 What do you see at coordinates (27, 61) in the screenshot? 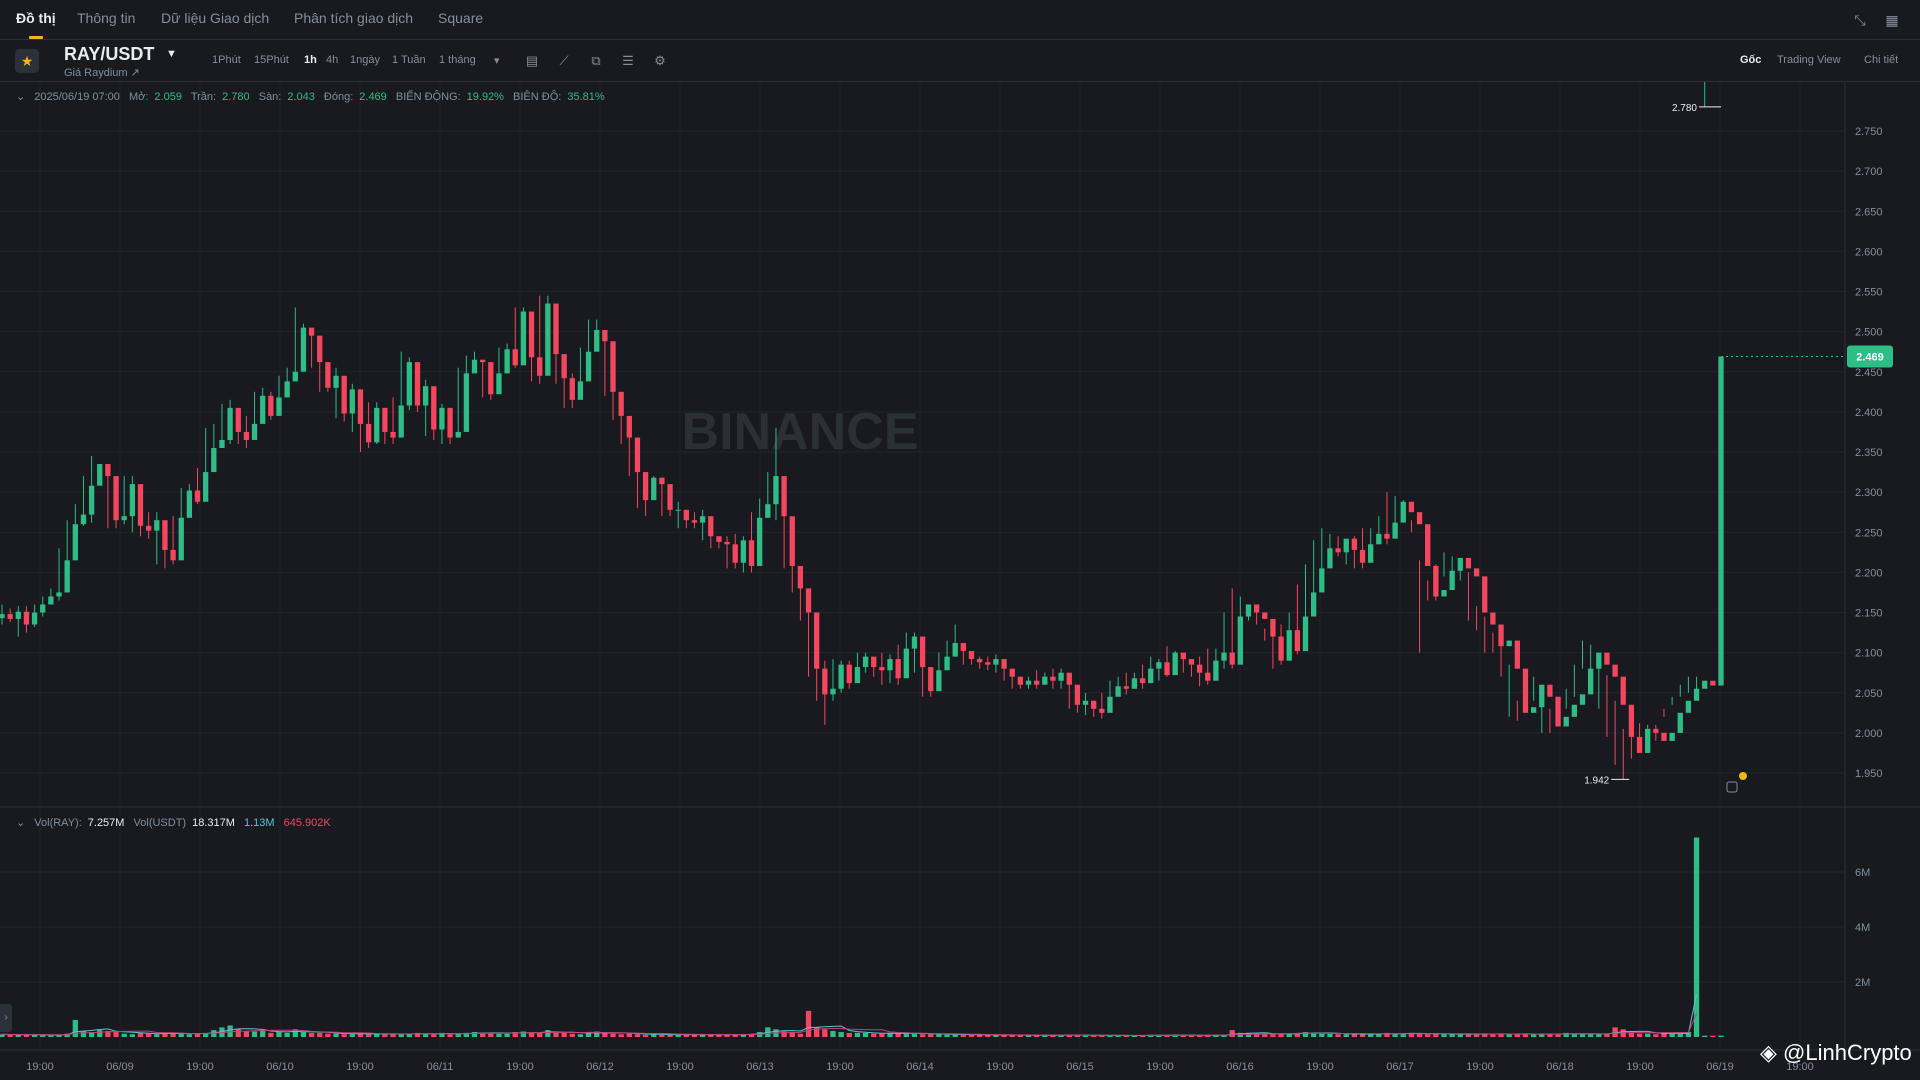
I see `star-icon: ★` at bounding box center [27, 61].